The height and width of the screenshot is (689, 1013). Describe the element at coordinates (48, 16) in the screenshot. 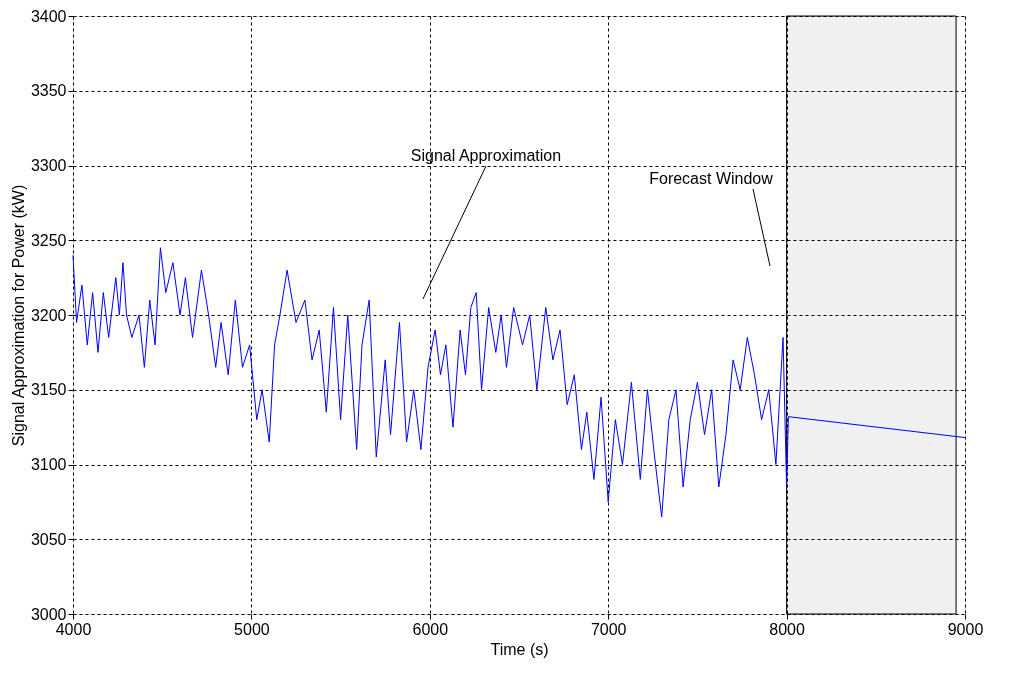

I see `y-tick-label: 3400` at that location.